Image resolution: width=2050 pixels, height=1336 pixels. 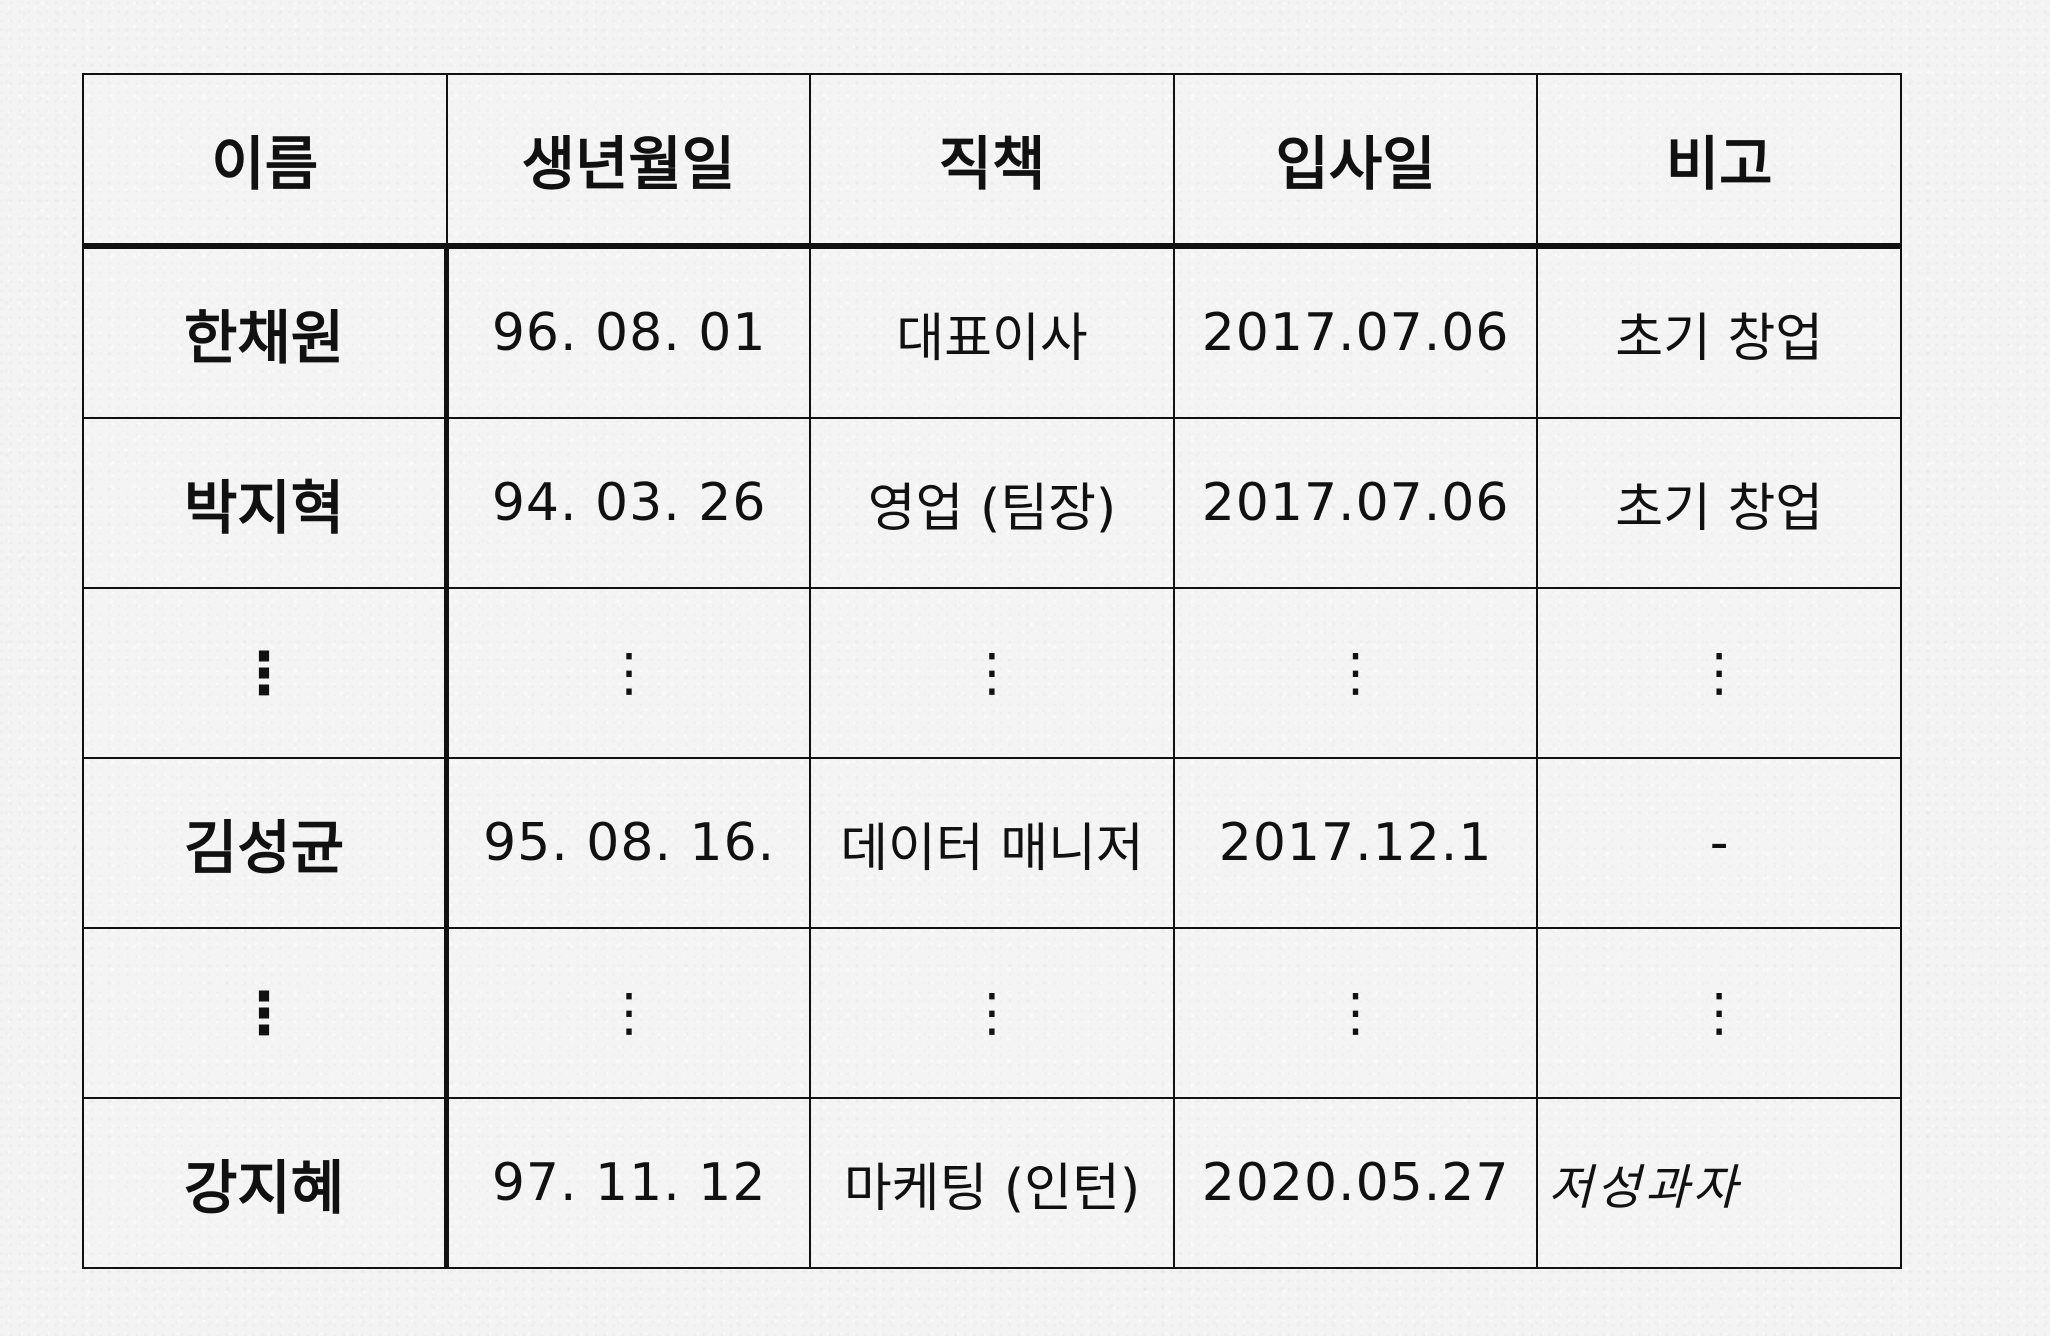 I want to click on cell-position: 마케팅 (인턴), so click(x=992, y=1183).